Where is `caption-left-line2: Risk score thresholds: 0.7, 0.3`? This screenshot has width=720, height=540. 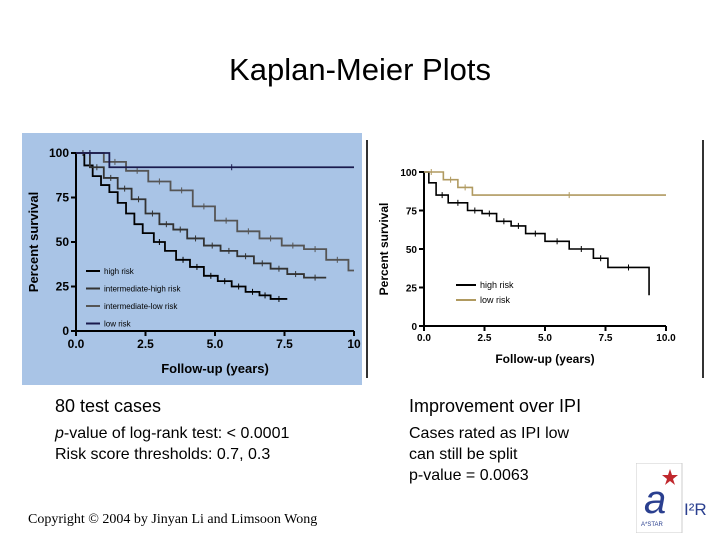
caption-left-line2: Risk score thresholds: 0.7, 0.3 is located at coordinates (163, 454).